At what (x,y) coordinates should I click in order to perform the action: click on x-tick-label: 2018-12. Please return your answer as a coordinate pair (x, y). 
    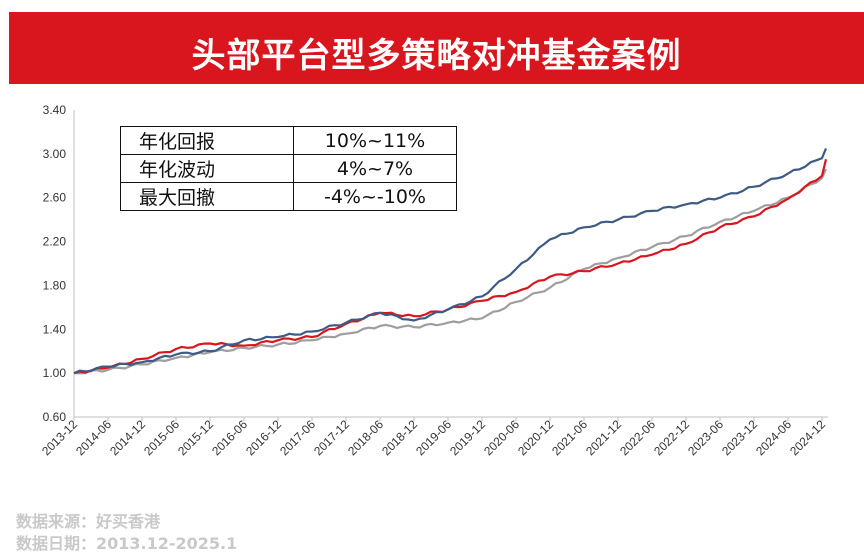
    Looking at the image, I should click on (399, 437).